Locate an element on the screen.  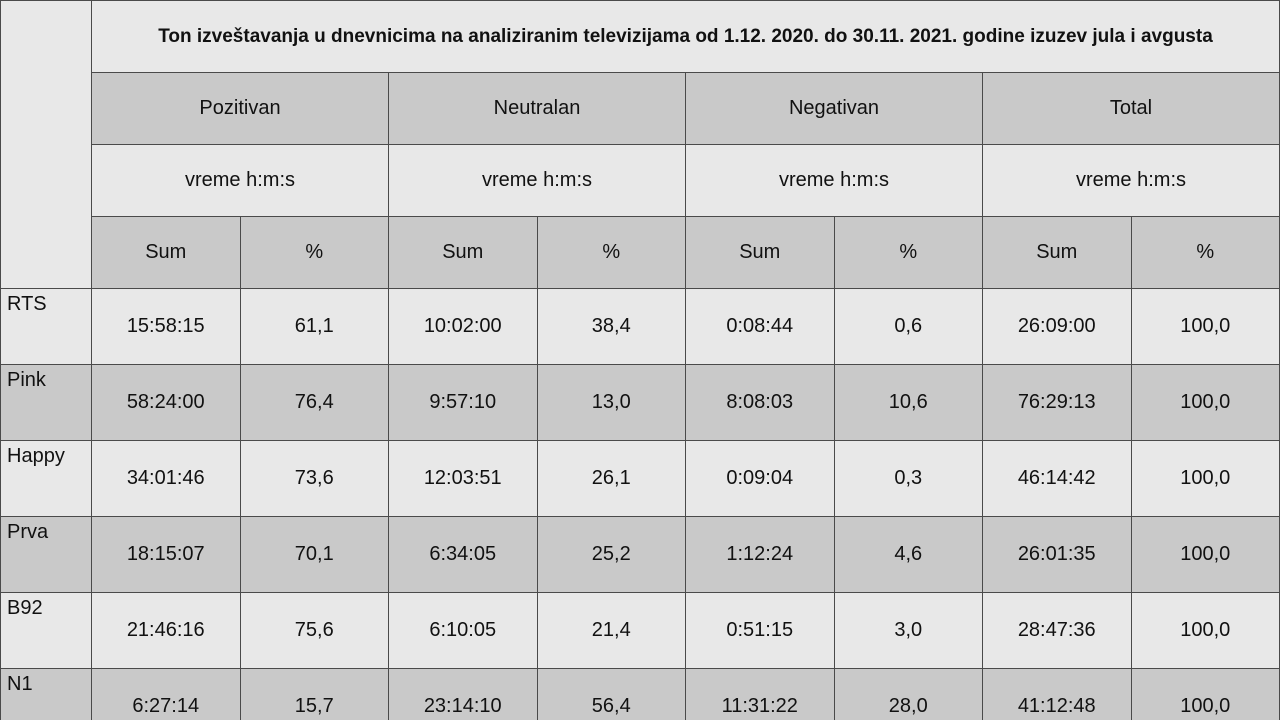
data-cell: 15,7 is located at coordinates (314, 694).